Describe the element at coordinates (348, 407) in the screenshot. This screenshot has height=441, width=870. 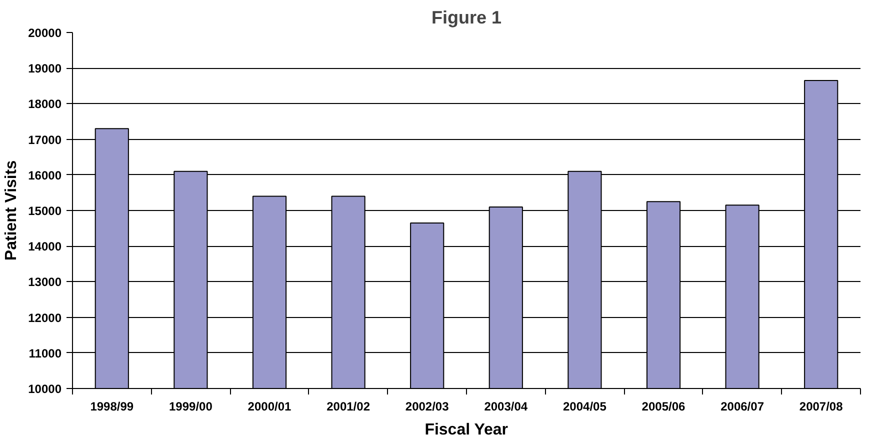
I see `x-tick-label: 2001/02` at that location.